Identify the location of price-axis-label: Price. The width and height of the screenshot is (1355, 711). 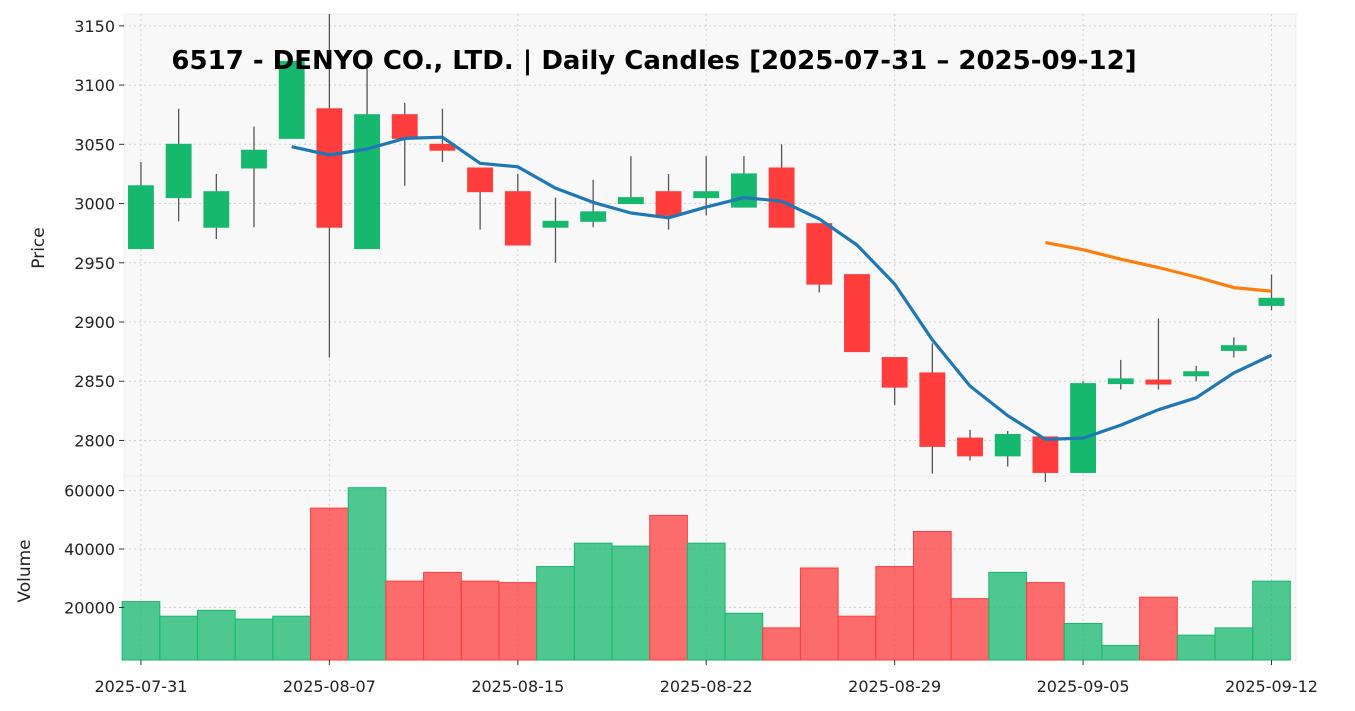
(39, 247).